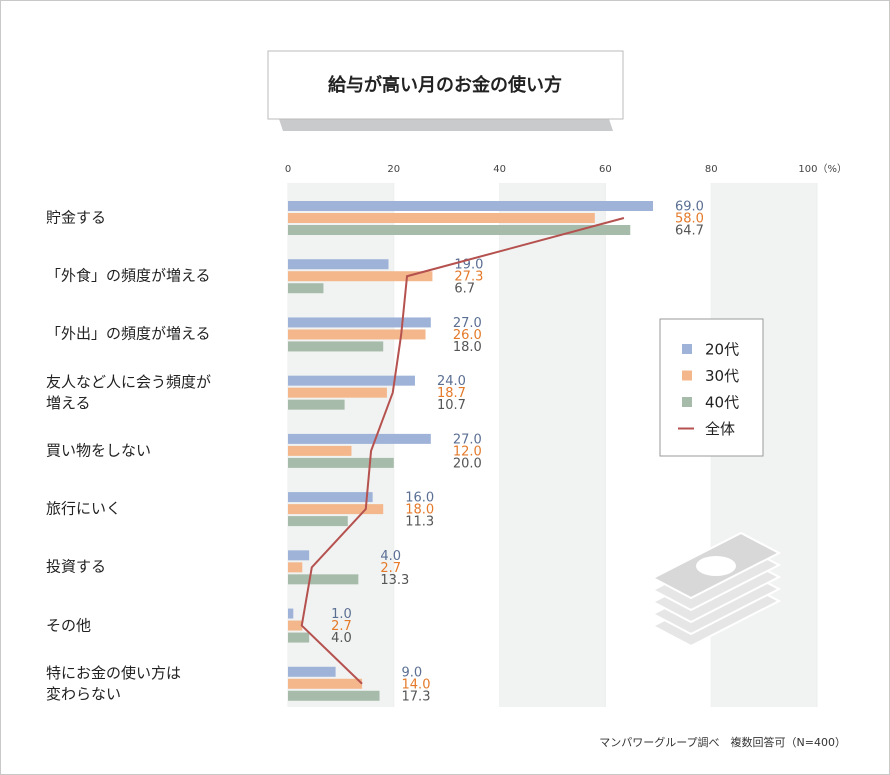 This screenshot has height=775, width=890. Describe the element at coordinates (412, 672) in the screenshot. I see `value-label: 9.0` at that location.